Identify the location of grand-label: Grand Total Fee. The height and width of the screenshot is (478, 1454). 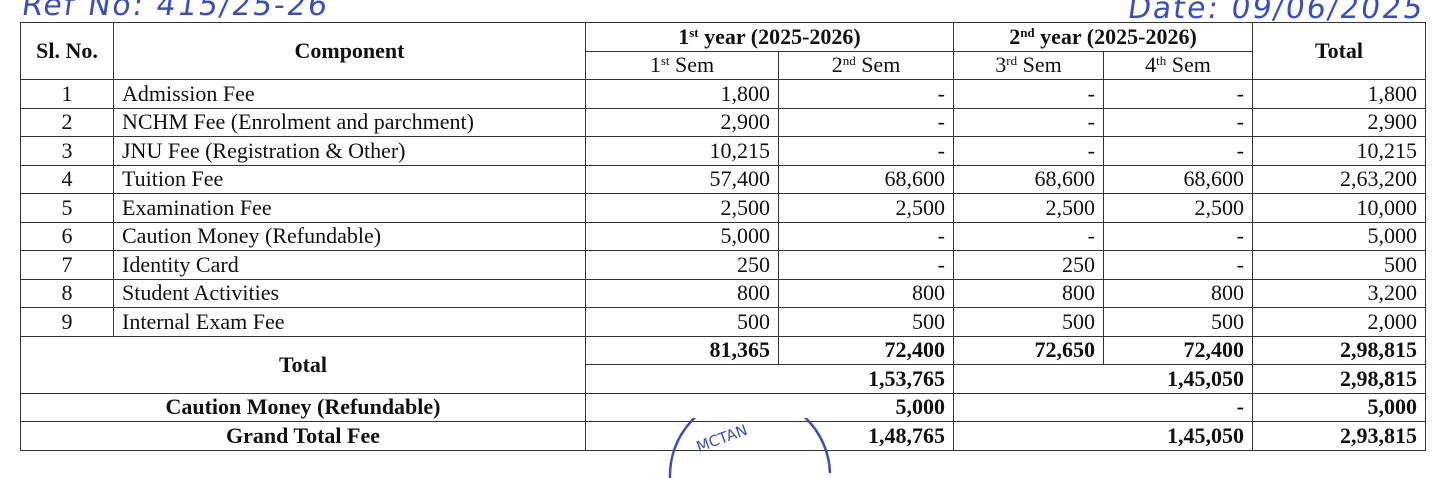
(303, 436).